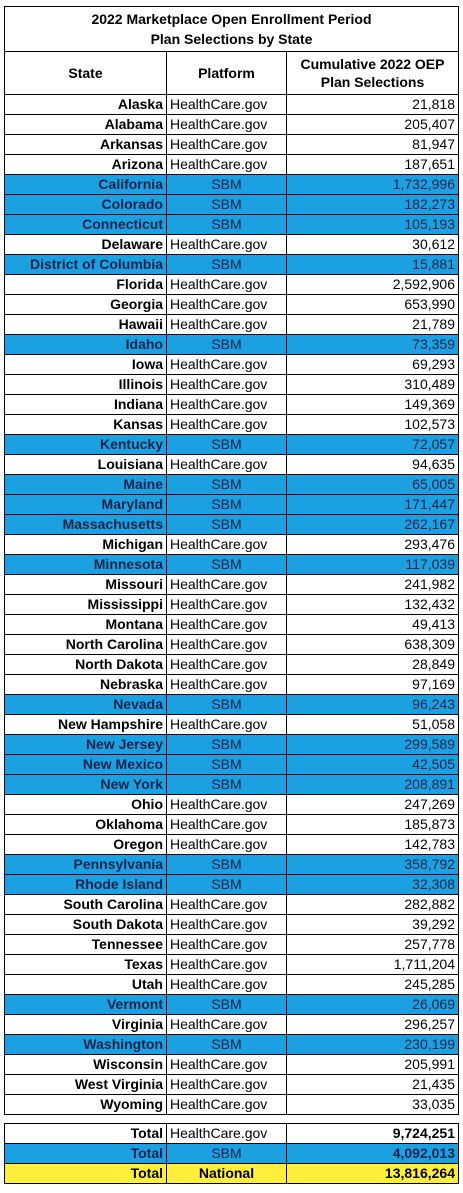 Image resolution: width=463 pixels, height=1193 pixels. I want to click on selections-cell: 69,293, so click(372, 364).